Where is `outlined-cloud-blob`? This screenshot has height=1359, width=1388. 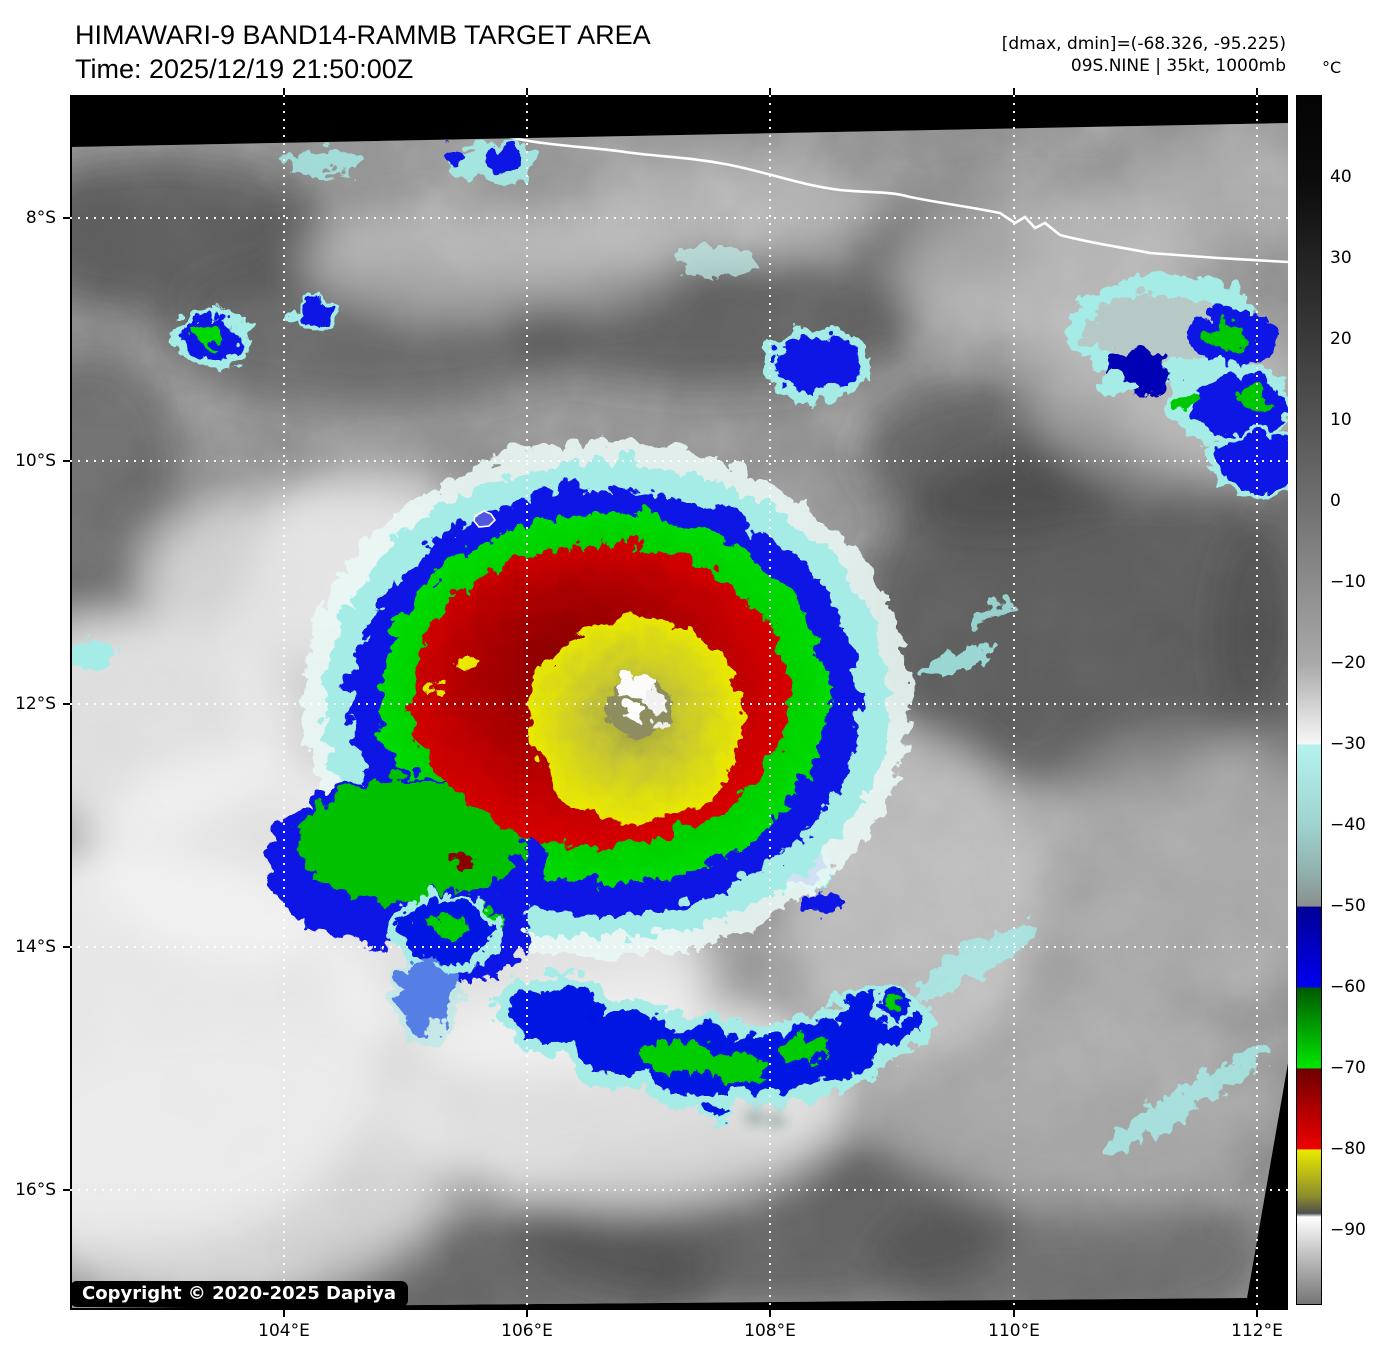 outlined-cloud-blob is located at coordinates (765, 1119).